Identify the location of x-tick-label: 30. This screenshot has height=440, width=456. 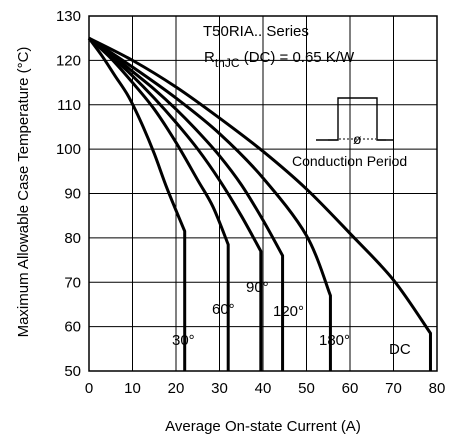
(219, 388).